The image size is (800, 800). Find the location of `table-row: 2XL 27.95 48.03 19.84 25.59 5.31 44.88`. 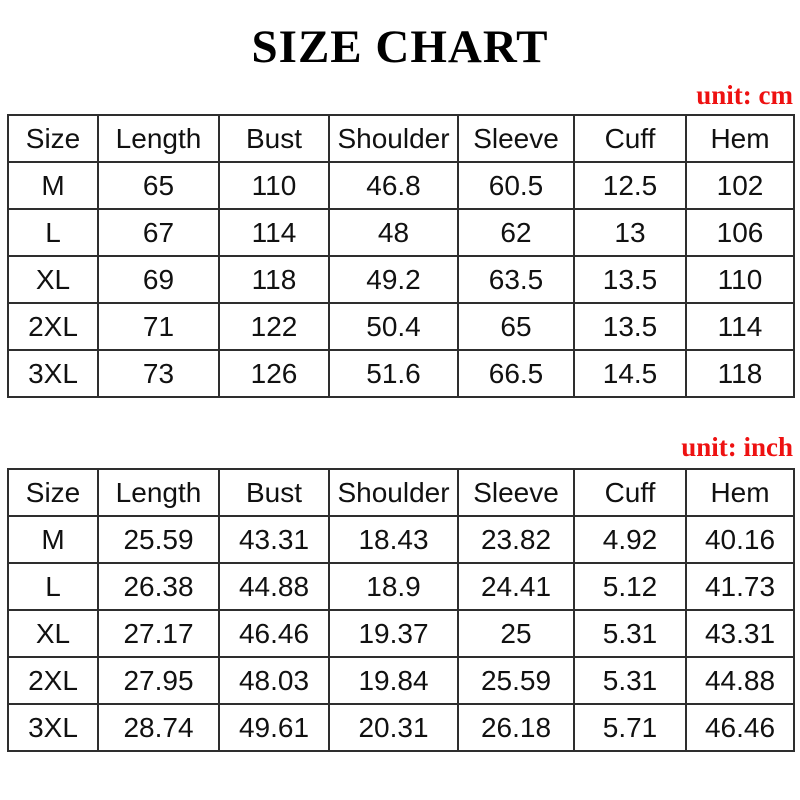

table-row: 2XL 27.95 48.03 19.84 25.59 5.31 44.88 is located at coordinates (401, 680).